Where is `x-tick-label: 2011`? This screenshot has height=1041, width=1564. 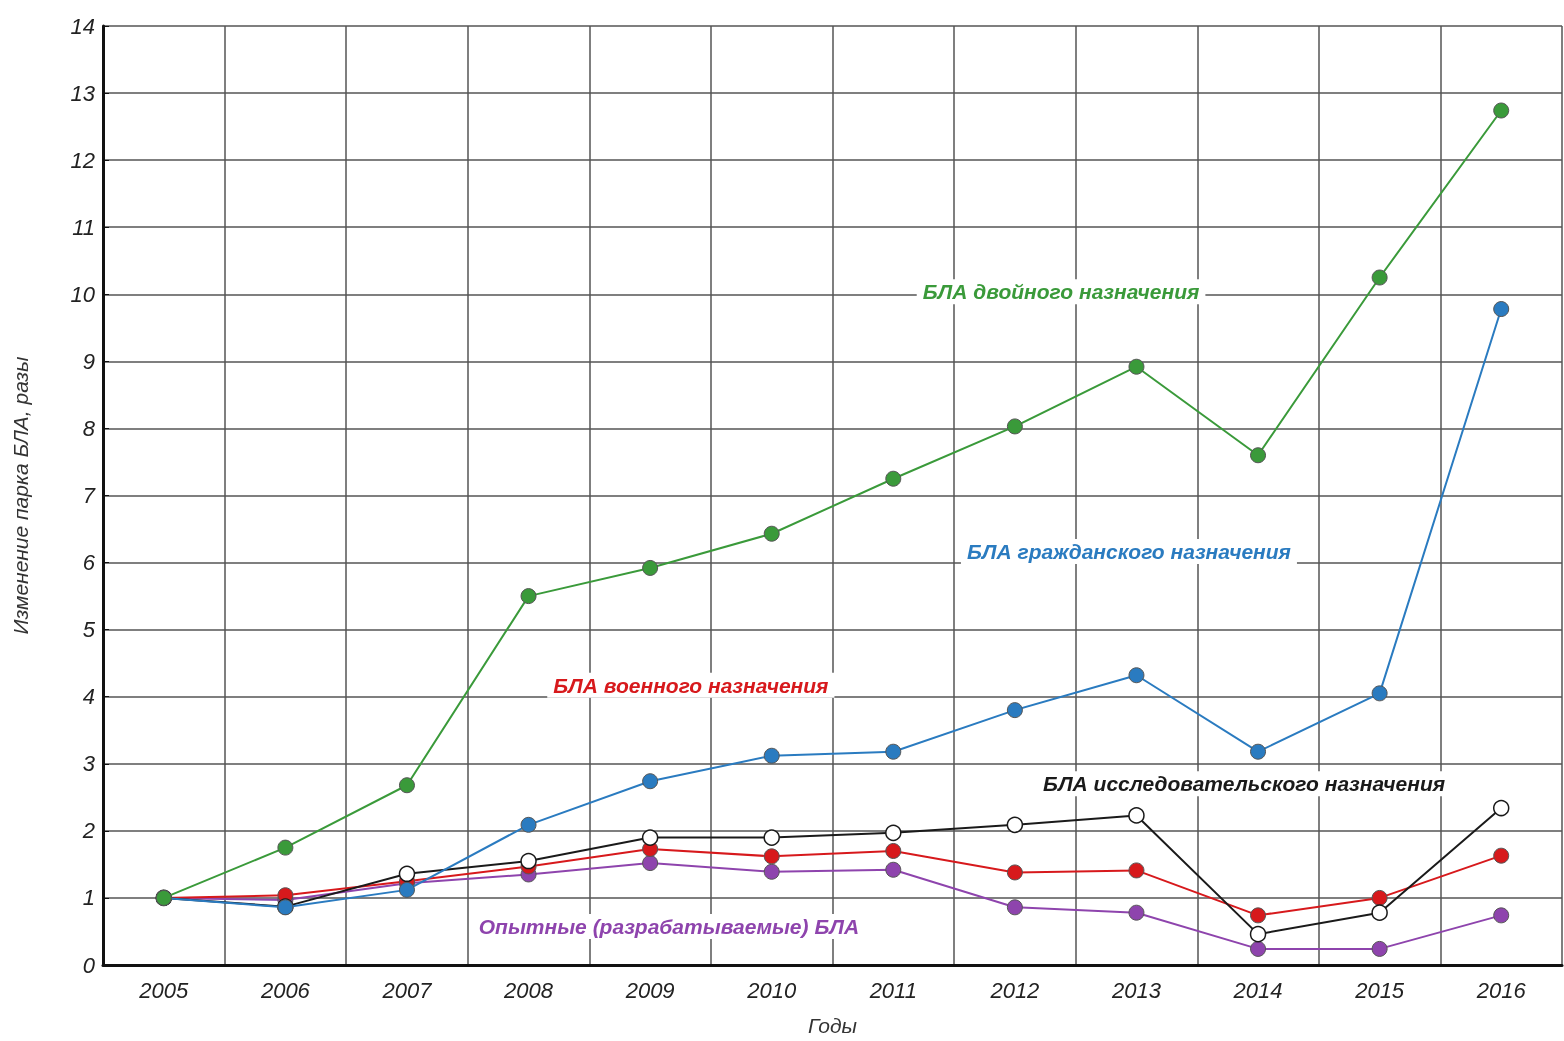
x-tick-label: 2011 is located at coordinates (892, 990).